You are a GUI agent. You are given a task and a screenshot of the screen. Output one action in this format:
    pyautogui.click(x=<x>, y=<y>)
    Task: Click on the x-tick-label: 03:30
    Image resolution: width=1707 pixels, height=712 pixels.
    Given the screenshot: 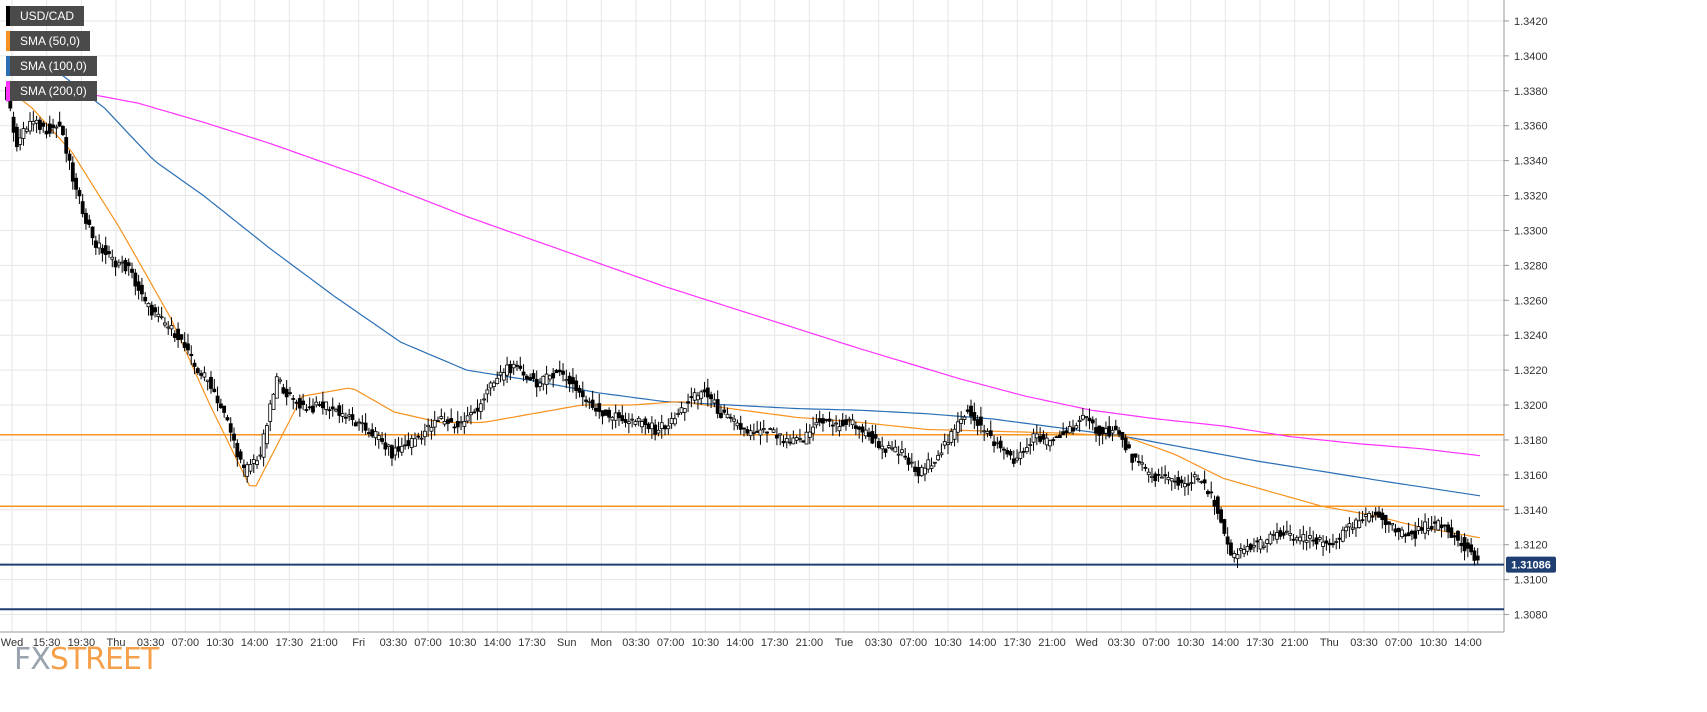 What is the action you would take?
    pyautogui.click(x=1364, y=643)
    